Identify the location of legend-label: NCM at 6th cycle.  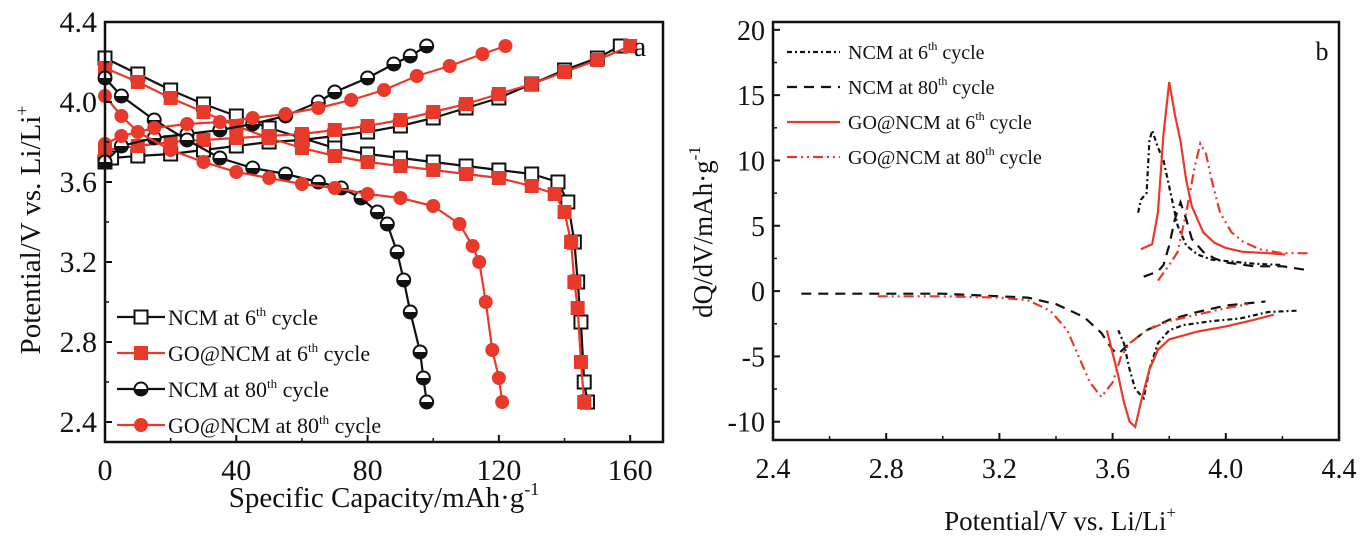
(243, 317).